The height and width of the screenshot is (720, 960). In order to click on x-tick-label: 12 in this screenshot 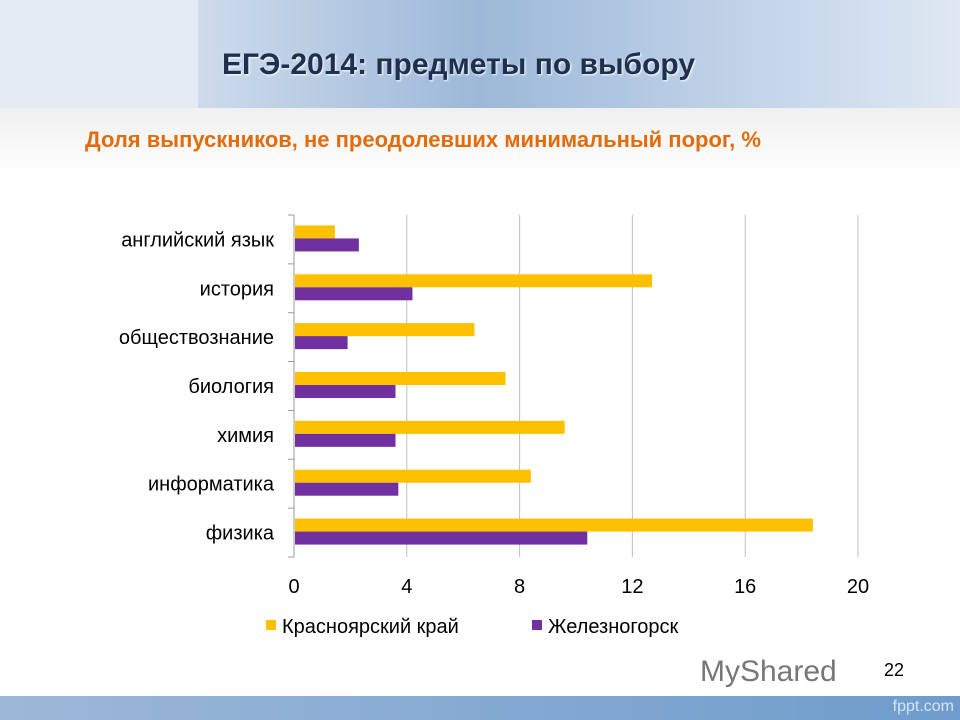, I will do `click(632, 587)`.